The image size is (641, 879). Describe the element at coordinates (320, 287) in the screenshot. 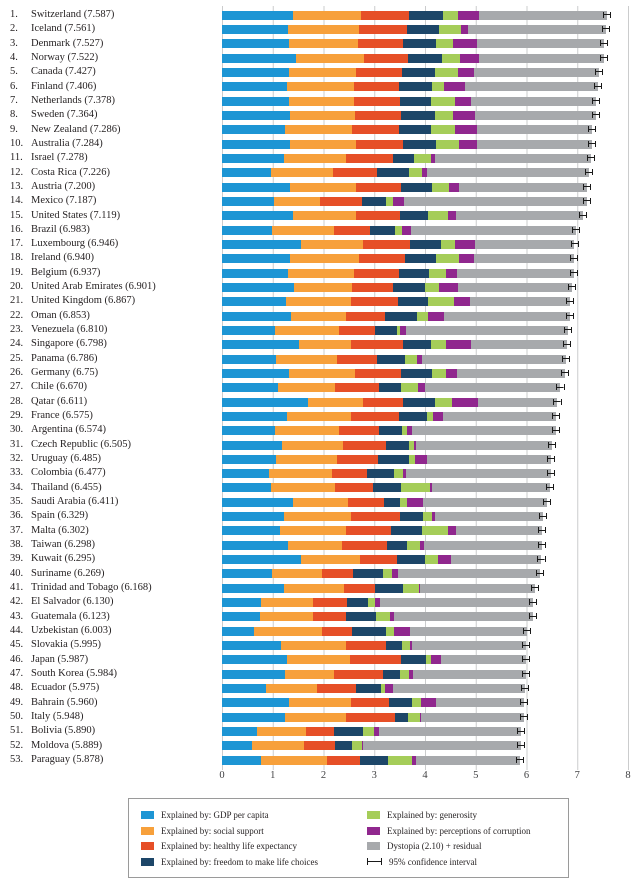

I see `chart-row: 20. United Arab Emirates (6.901)` at that location.